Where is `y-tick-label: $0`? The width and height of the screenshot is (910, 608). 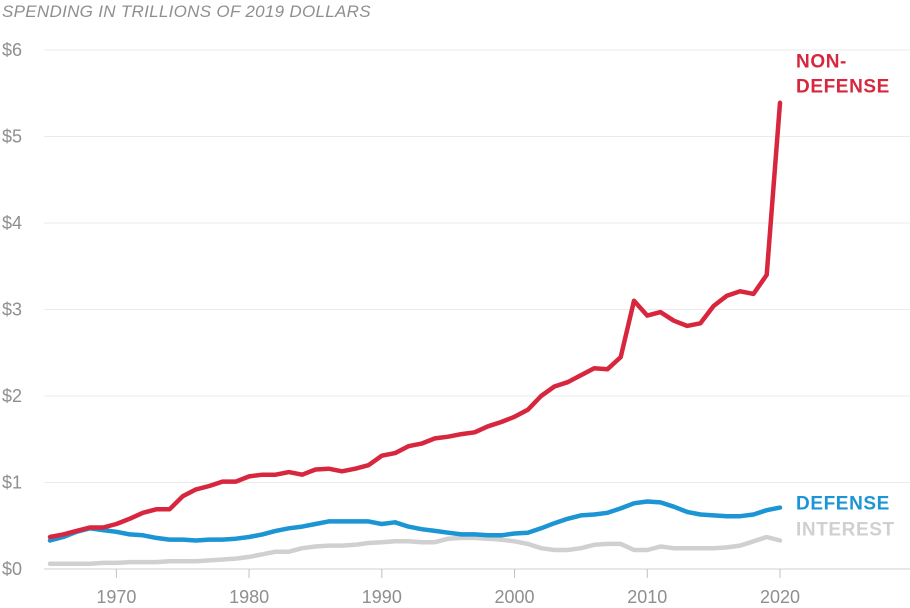 y-tick-label: $0 is located at coordinates (12, 569).